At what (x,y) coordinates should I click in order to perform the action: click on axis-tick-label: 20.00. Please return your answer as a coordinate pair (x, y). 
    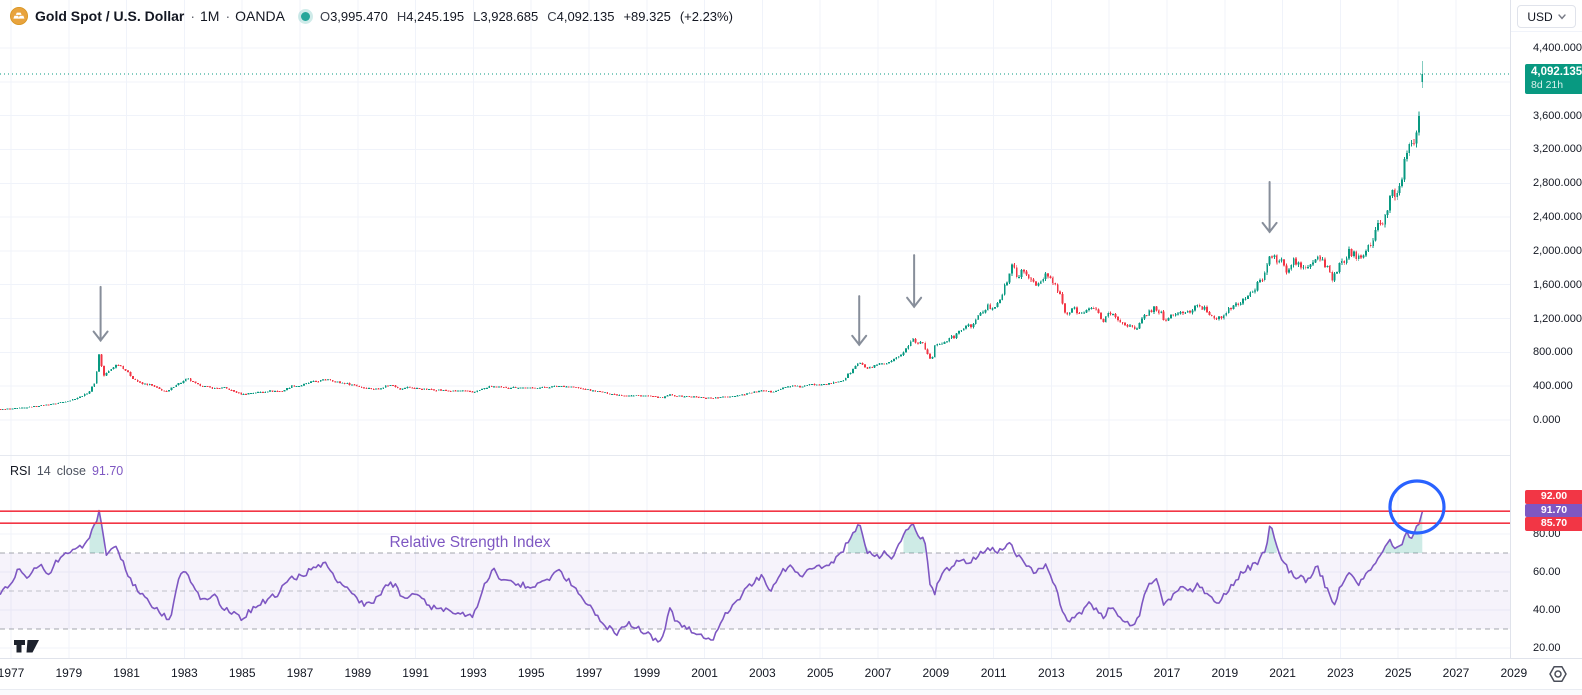
    Looking at the image, I should click on (1547, 648).